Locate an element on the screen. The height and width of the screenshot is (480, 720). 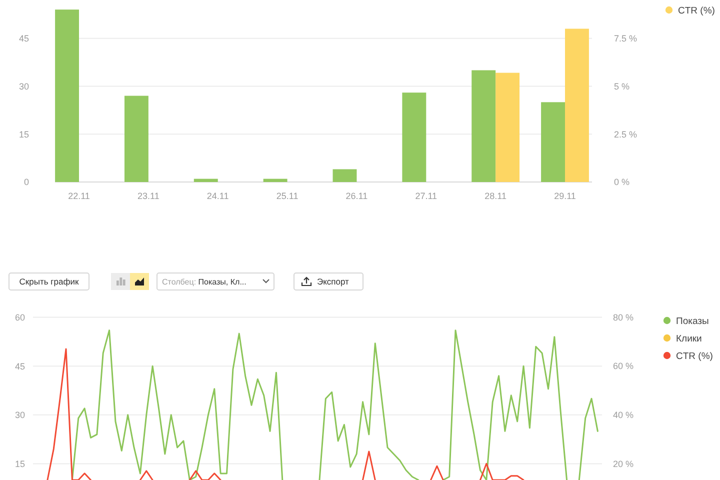
legend-label: Клики is located at coordinates (689, 338).